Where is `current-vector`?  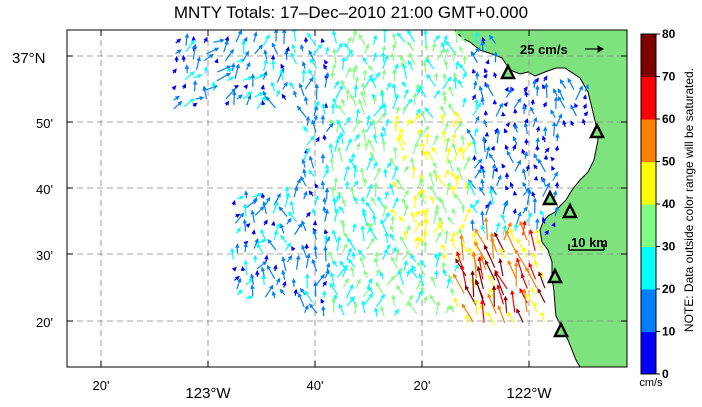
current-vector is located at coordinates (480, 278).